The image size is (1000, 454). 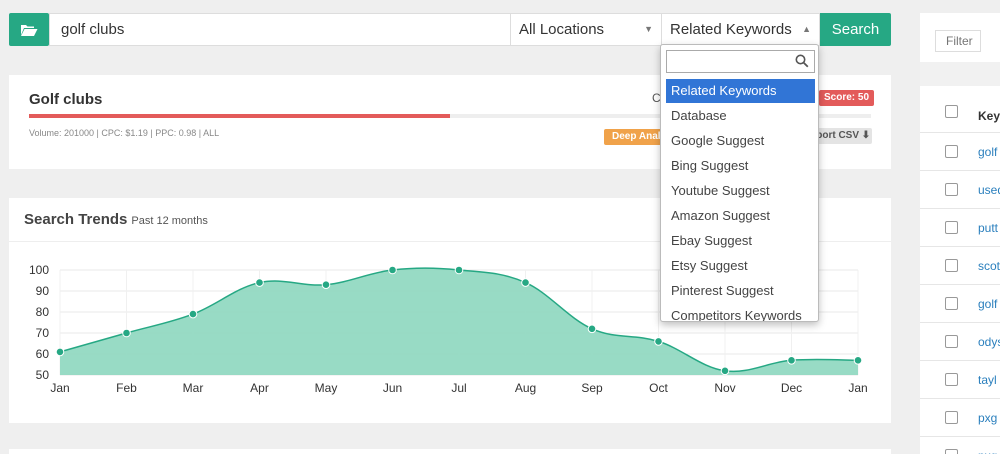 What do you see at coordinates (722, 290) in the screenshot?
I see `dropdown-item: Pinterest Suggest` at bounding box center [722, 290].